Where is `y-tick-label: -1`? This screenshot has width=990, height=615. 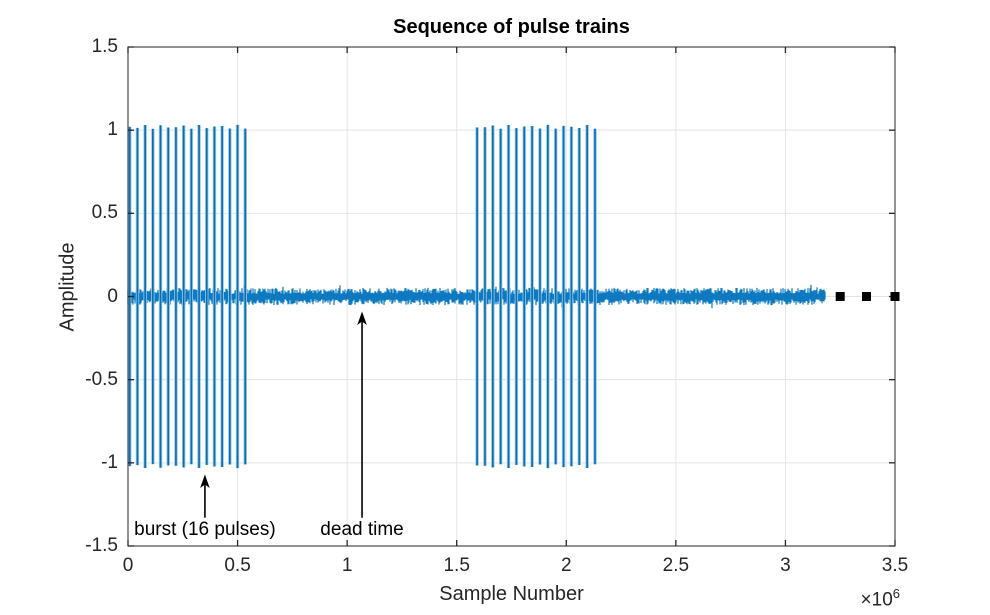 y-tick-label: -1 is located at coordinates (109, 462).